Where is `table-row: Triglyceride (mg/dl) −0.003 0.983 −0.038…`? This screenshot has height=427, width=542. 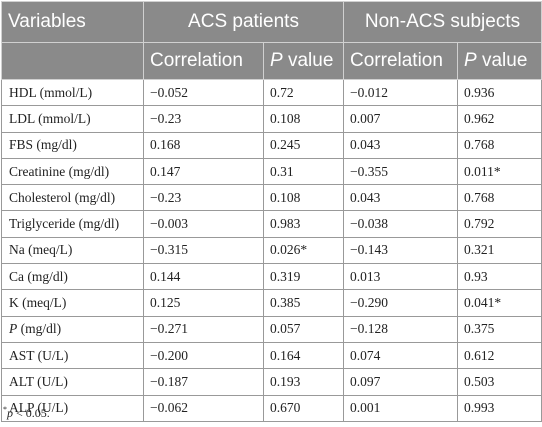 table-row: Triglyceride (mg/dl) −0.003 0.983 −0.038… is located at coordinates (271, 224).